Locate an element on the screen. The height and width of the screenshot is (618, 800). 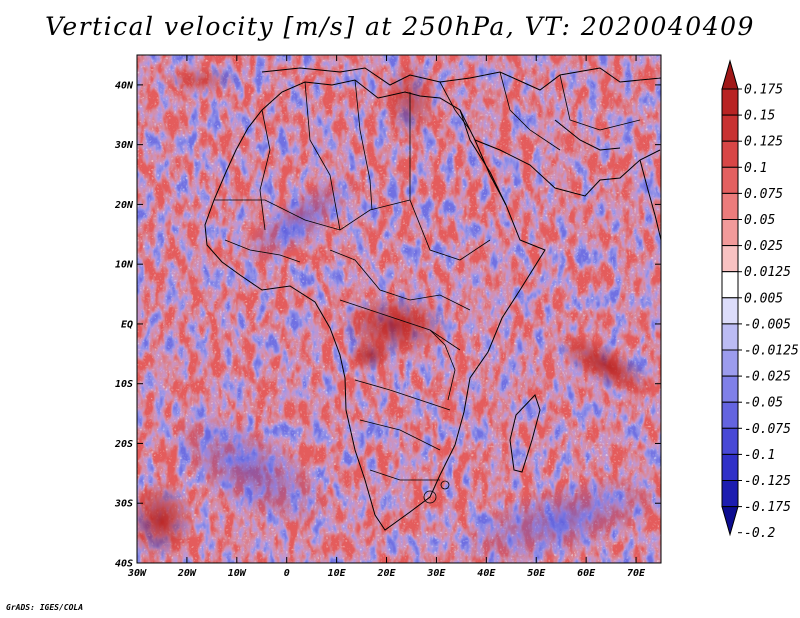
india-coast is located at coordinates (650, 200).